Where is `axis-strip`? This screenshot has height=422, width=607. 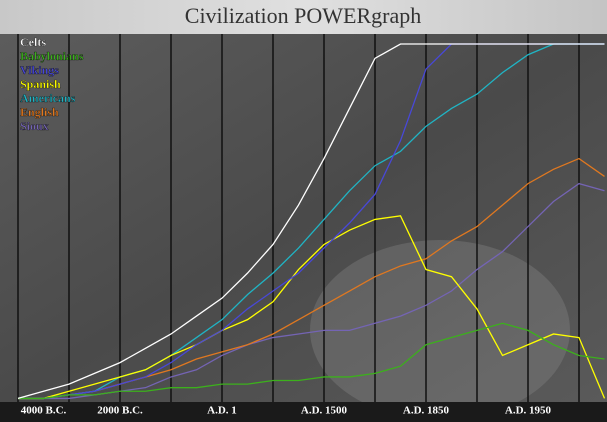 axis-strip is located at coordinates (303, 412).